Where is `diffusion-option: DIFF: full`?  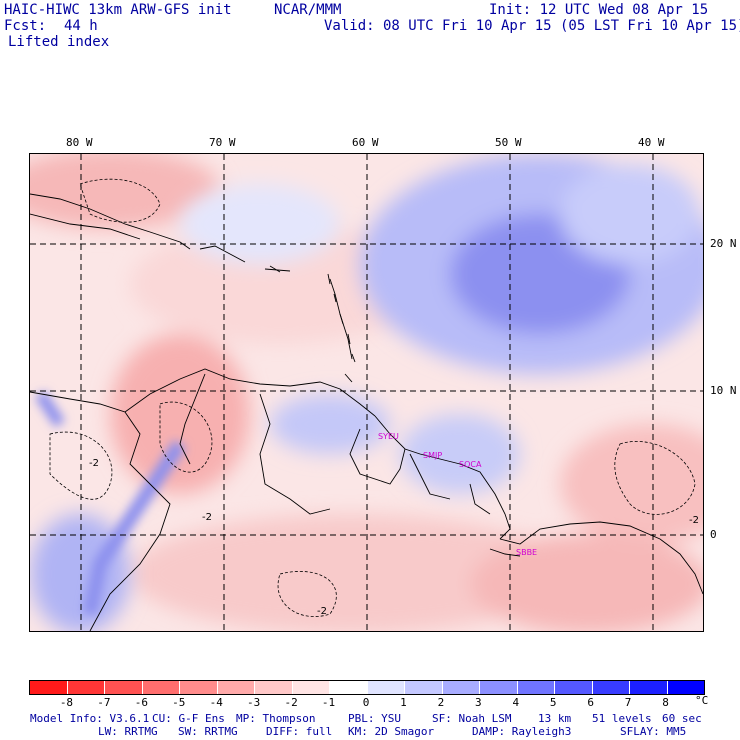
diffusion-option: DIFF: full is located at coordinates (299, 731).